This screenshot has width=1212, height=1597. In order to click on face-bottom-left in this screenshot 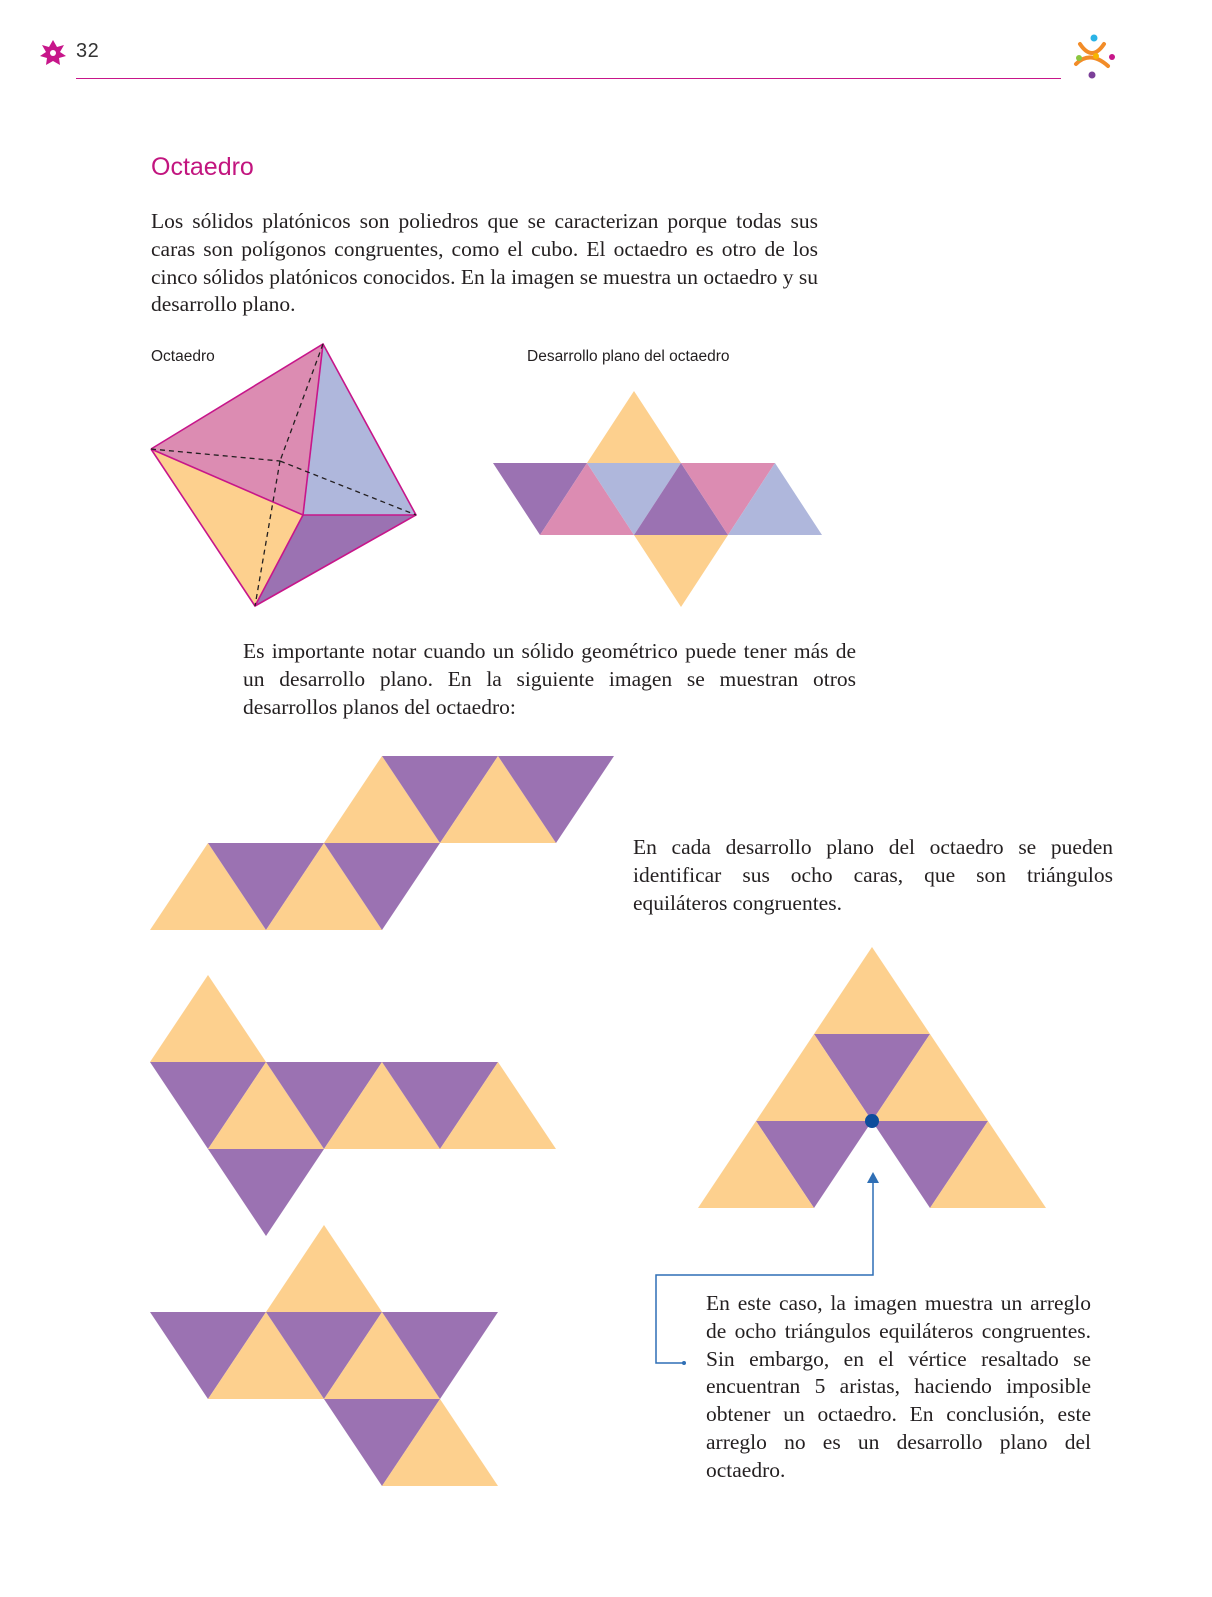, I will do `click(227, 527)`.